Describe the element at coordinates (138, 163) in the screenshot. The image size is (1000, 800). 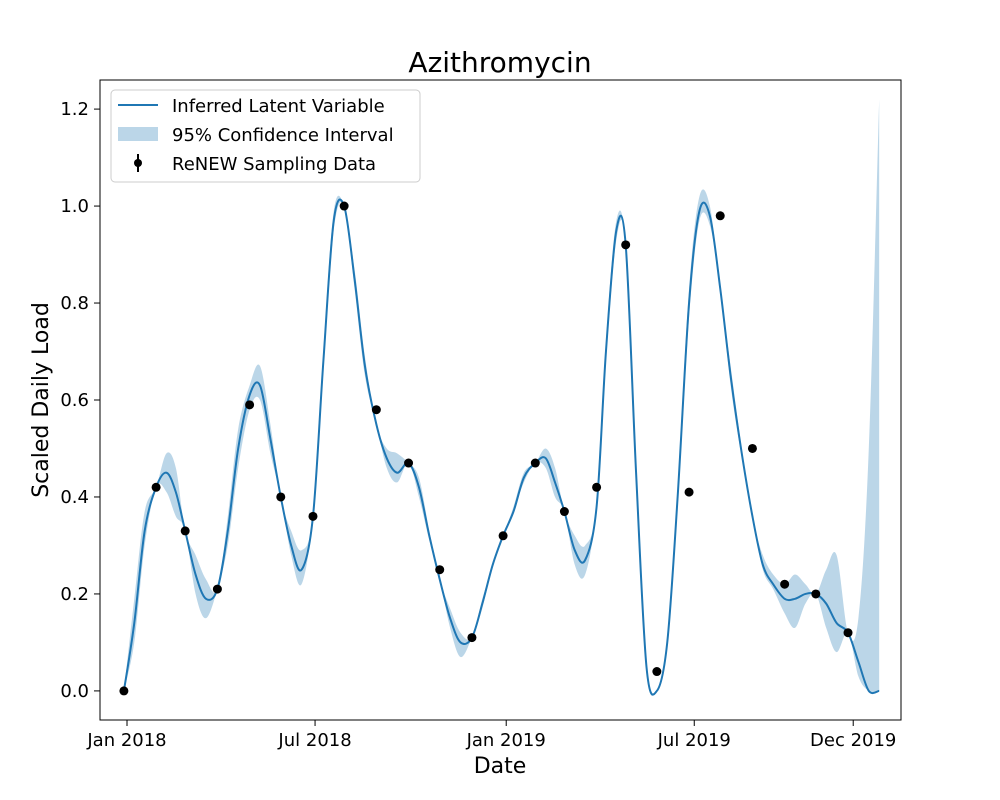
I see `legend-marker-swatch` at that location.